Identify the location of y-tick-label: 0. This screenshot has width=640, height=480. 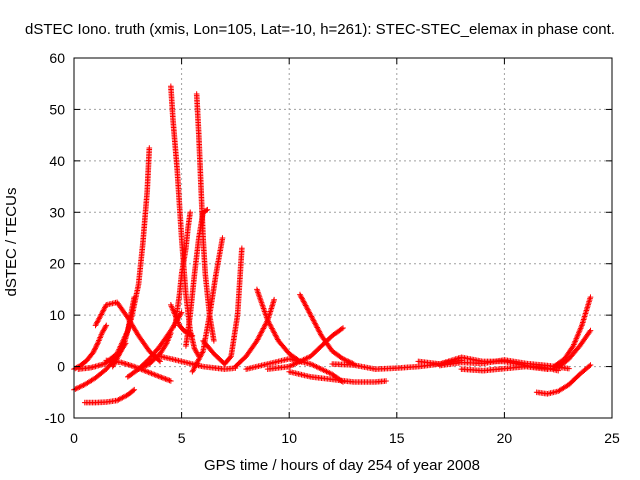
(61, 367).